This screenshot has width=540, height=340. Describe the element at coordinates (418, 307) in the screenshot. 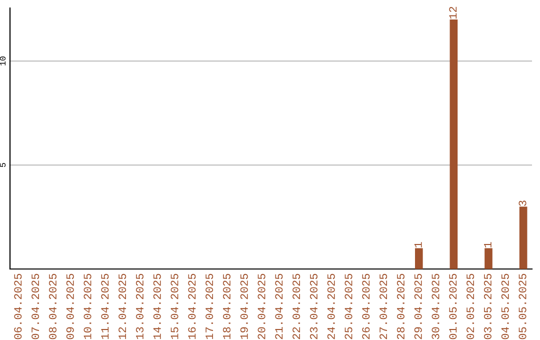

I see `x-tick-label: 29.04.2025` at that location.